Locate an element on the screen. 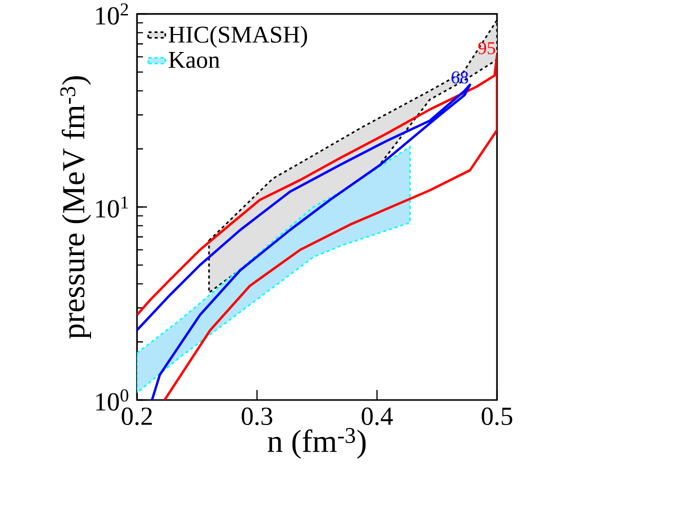 Image resolution: width=689 pixels, height=505 pixels. annotation: 68 is located at coordinates (460, 77).